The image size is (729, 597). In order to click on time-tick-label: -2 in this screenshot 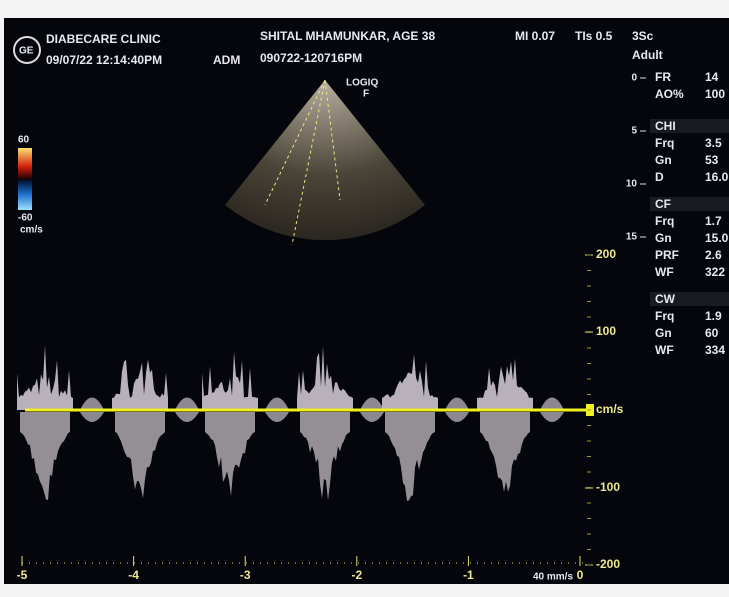, I will do `click(356, 575)`.